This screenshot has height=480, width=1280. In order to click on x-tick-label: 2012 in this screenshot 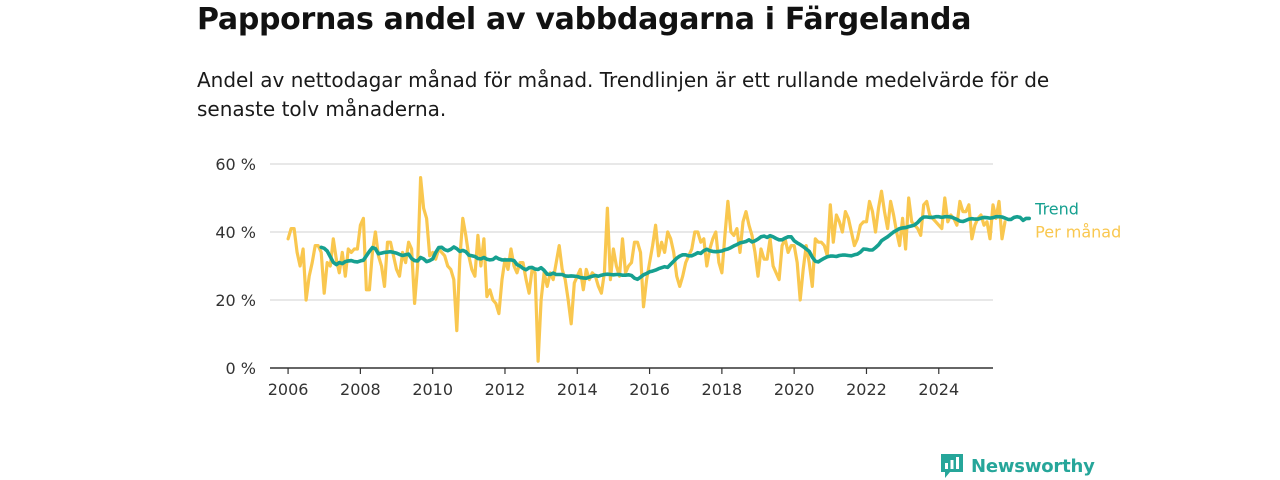, I will do `click(505, 389)`.